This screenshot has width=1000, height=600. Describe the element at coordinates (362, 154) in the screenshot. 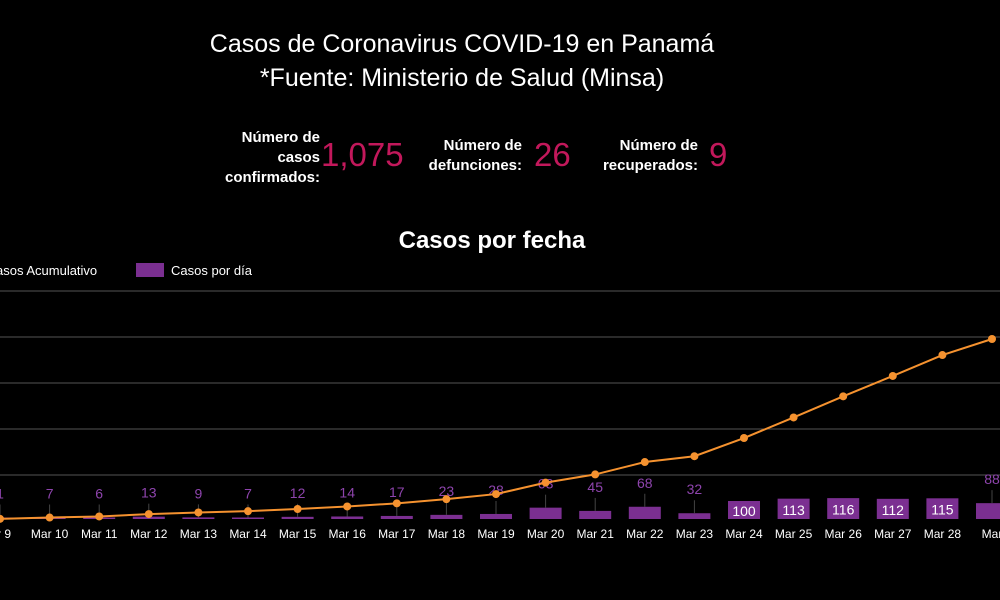

I see `stat-confirmed-value: 1,075` at that location.